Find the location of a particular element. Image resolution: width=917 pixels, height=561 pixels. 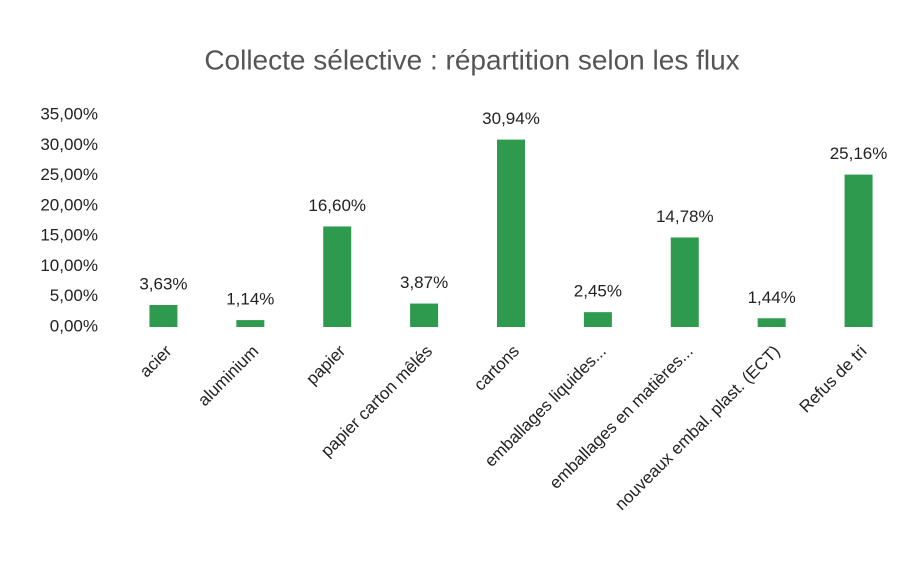

value-label: 3,63% is located at coordinates (163, 283).